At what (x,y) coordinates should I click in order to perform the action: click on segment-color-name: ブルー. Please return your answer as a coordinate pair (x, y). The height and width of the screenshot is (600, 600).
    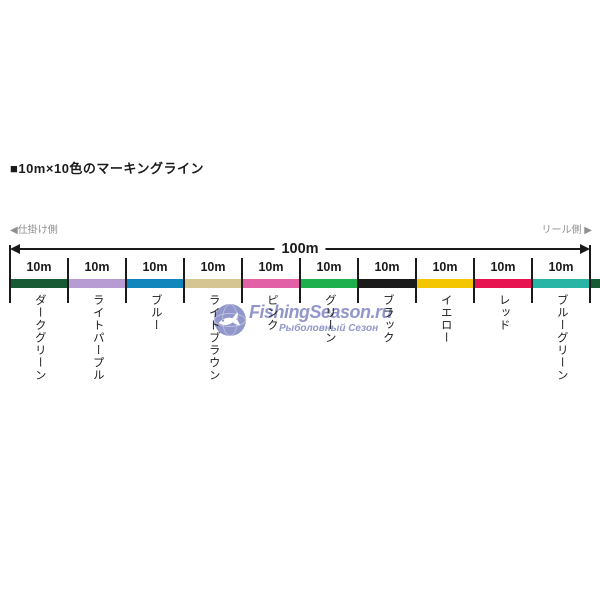
    Looking at the image, I should click on (155, 313).